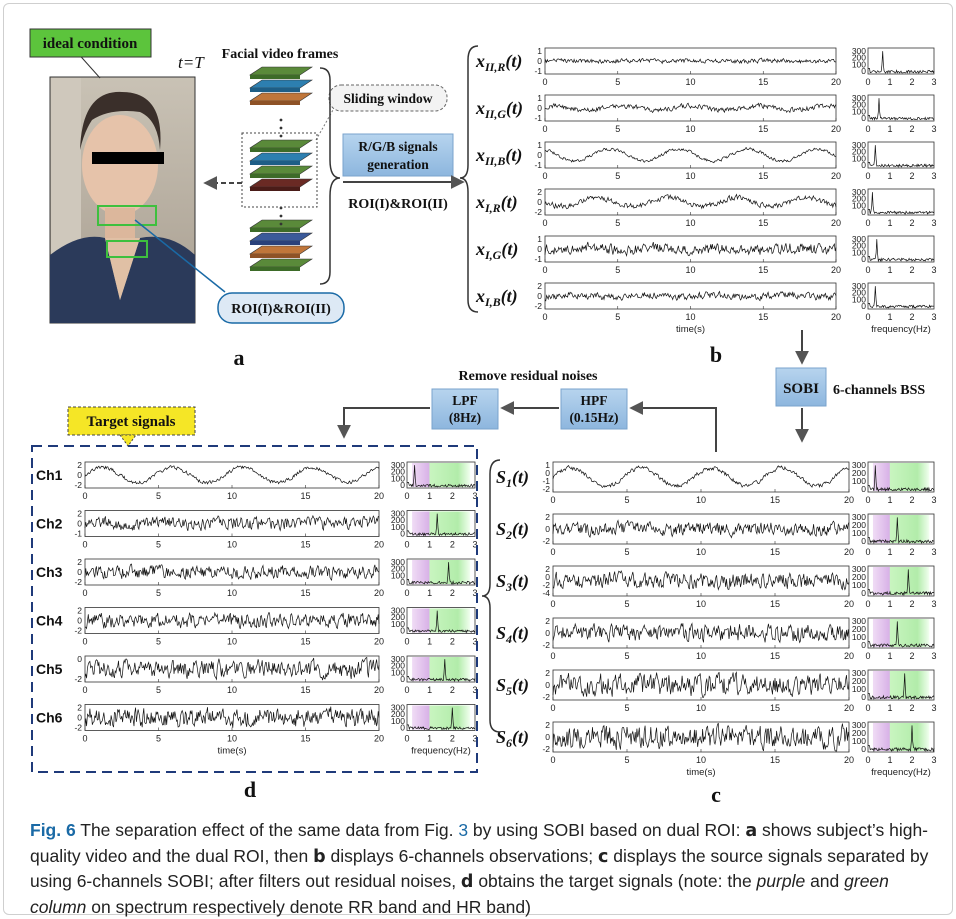  Describe the element at coordinates (49, 621) in the screenshot. I see `channel-label: Ch4` at that location.